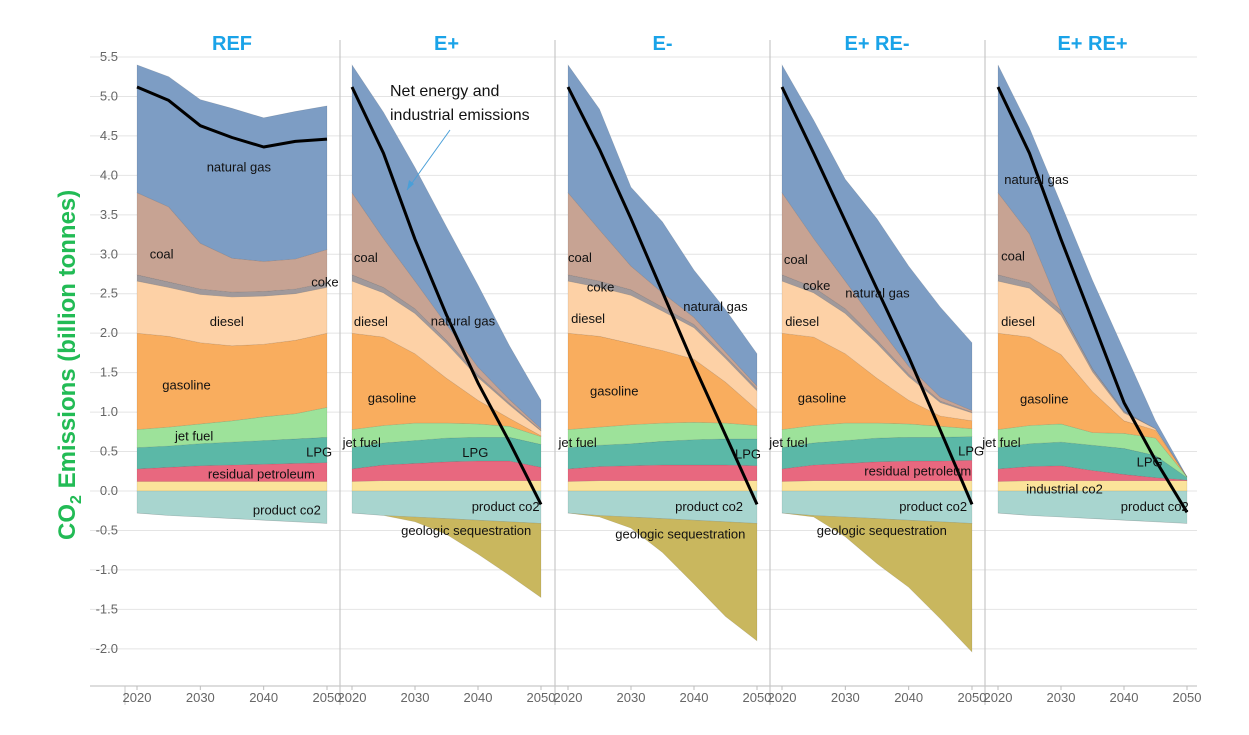  Describe the element at coordinates (410, 185) in the screenshot. I see `annotation-arrowhead` at that location.